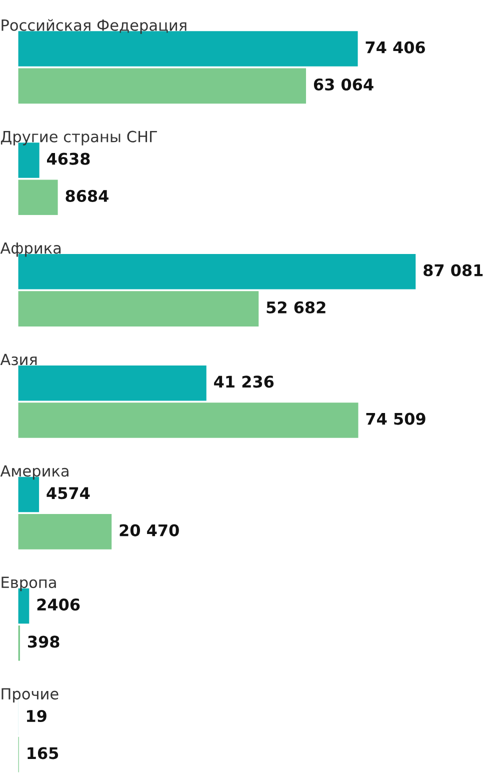 The image size is (491, 775). I want to click on data-label: 74 406, so click(396, 47).